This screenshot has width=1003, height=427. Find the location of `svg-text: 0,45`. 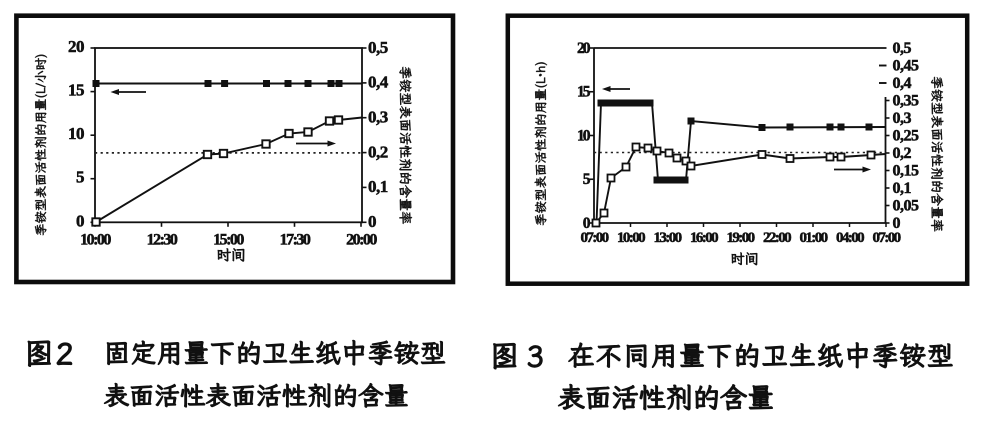

svg-text: 0,45 is located at coordinates (906, 65).